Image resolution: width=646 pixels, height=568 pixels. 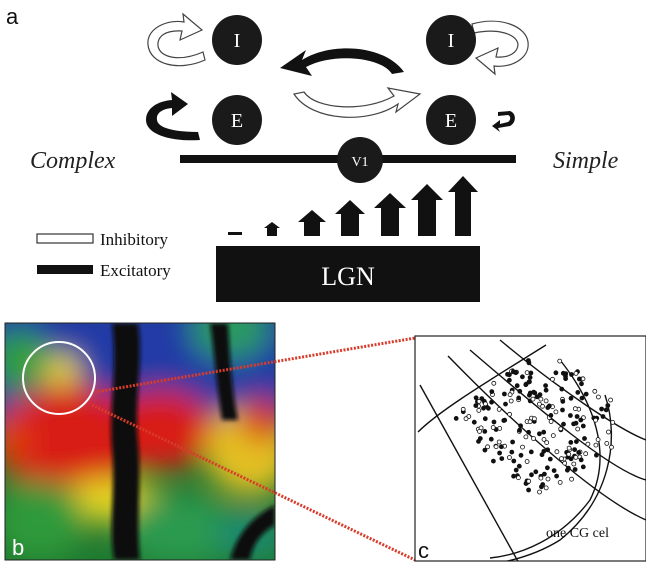 What do you see at coordinates (577, 533) in the screenshot?
I see `cg-cell-caption: one CG cel` at bounding box center [577, 533].